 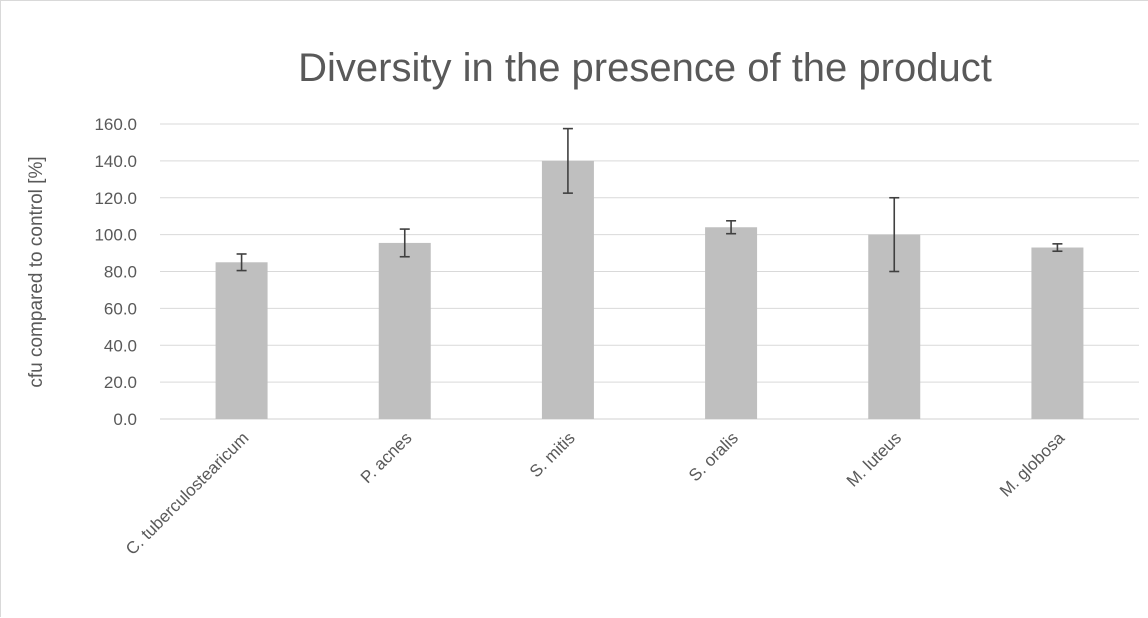 I want to click on category-label: M. globosa, so click(x=1032, y=464).